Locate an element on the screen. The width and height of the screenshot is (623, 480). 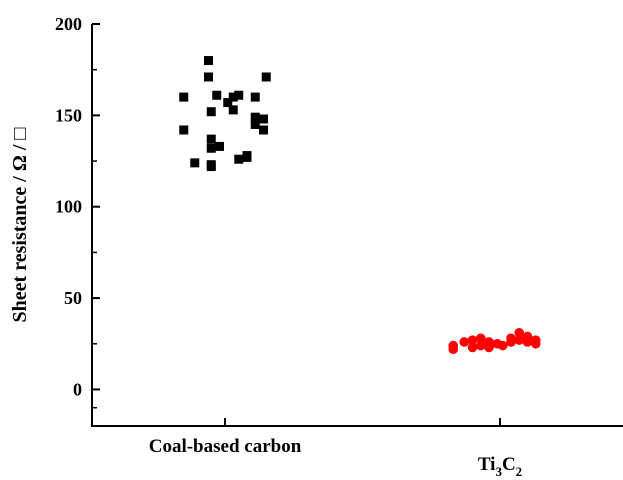
x-axis: Coal-based carbon Ti3C2 is located at coordinates (335, 448).